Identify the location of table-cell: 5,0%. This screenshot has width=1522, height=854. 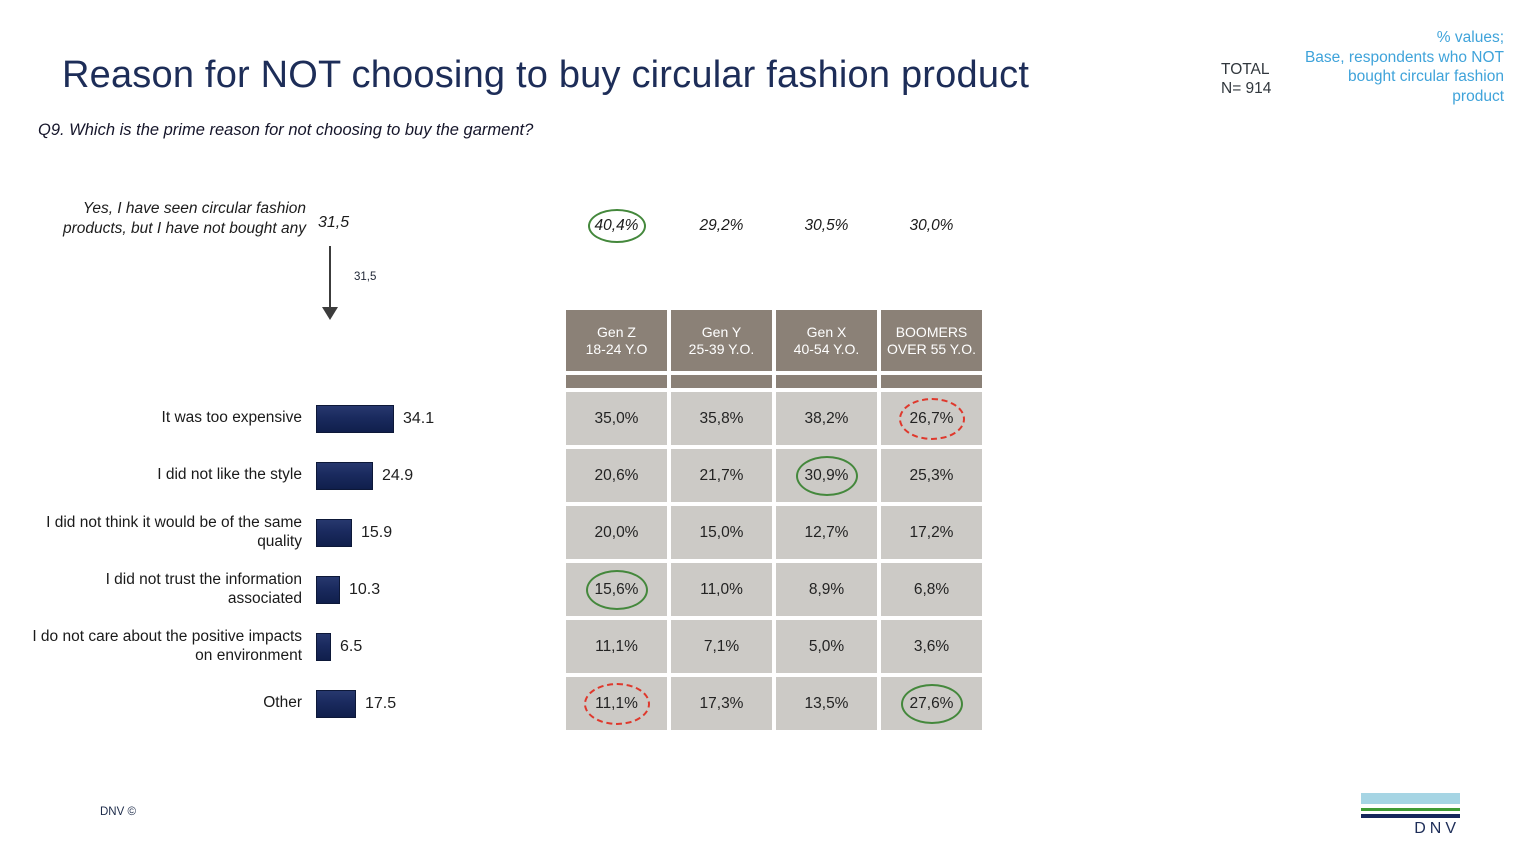
(826, 646).